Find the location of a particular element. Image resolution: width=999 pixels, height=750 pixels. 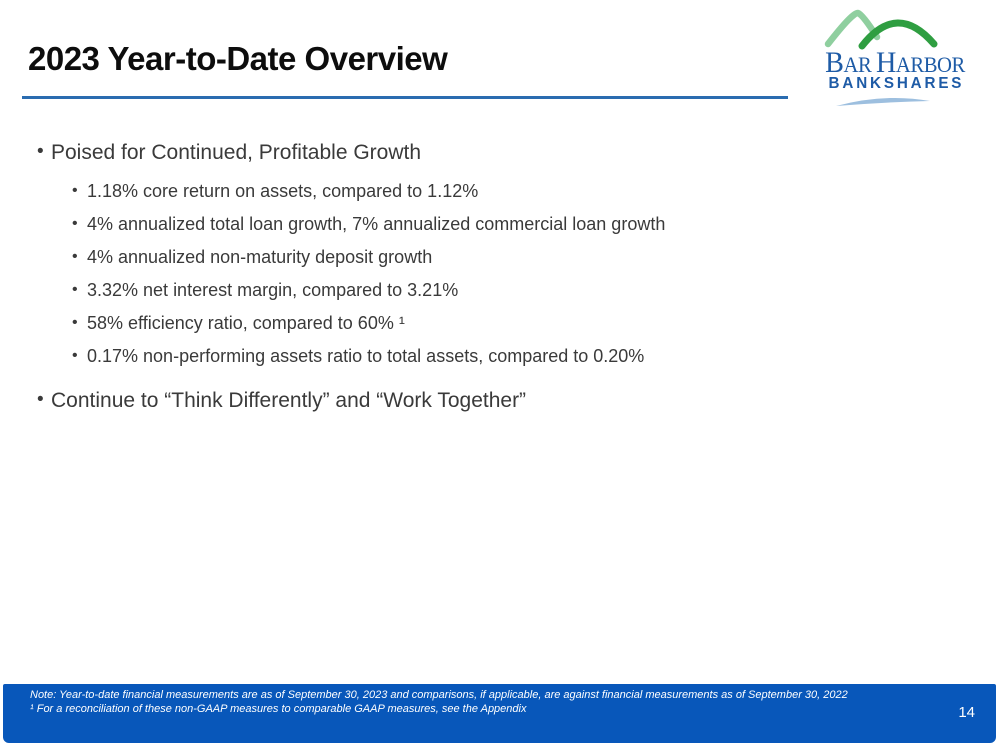

logo-mountains-icon is located at coordinates (881, 57).